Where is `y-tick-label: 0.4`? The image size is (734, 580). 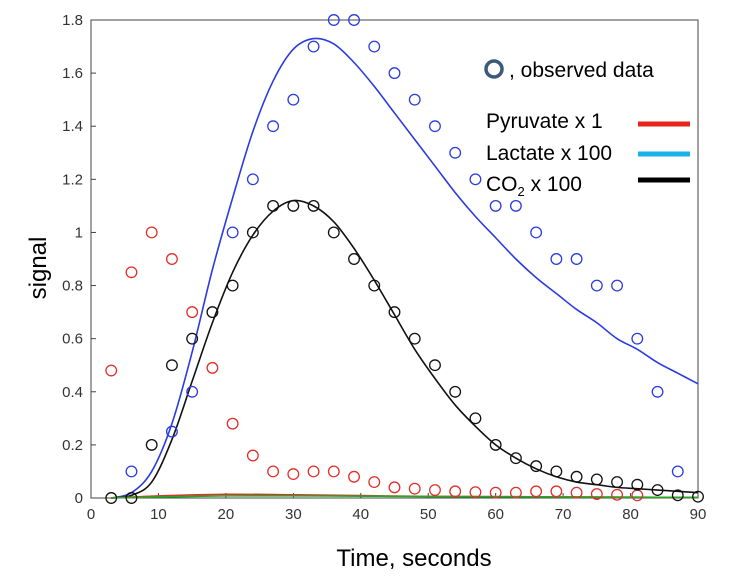 y-tick-label: 0.4 is located at coordinates (72, 392).